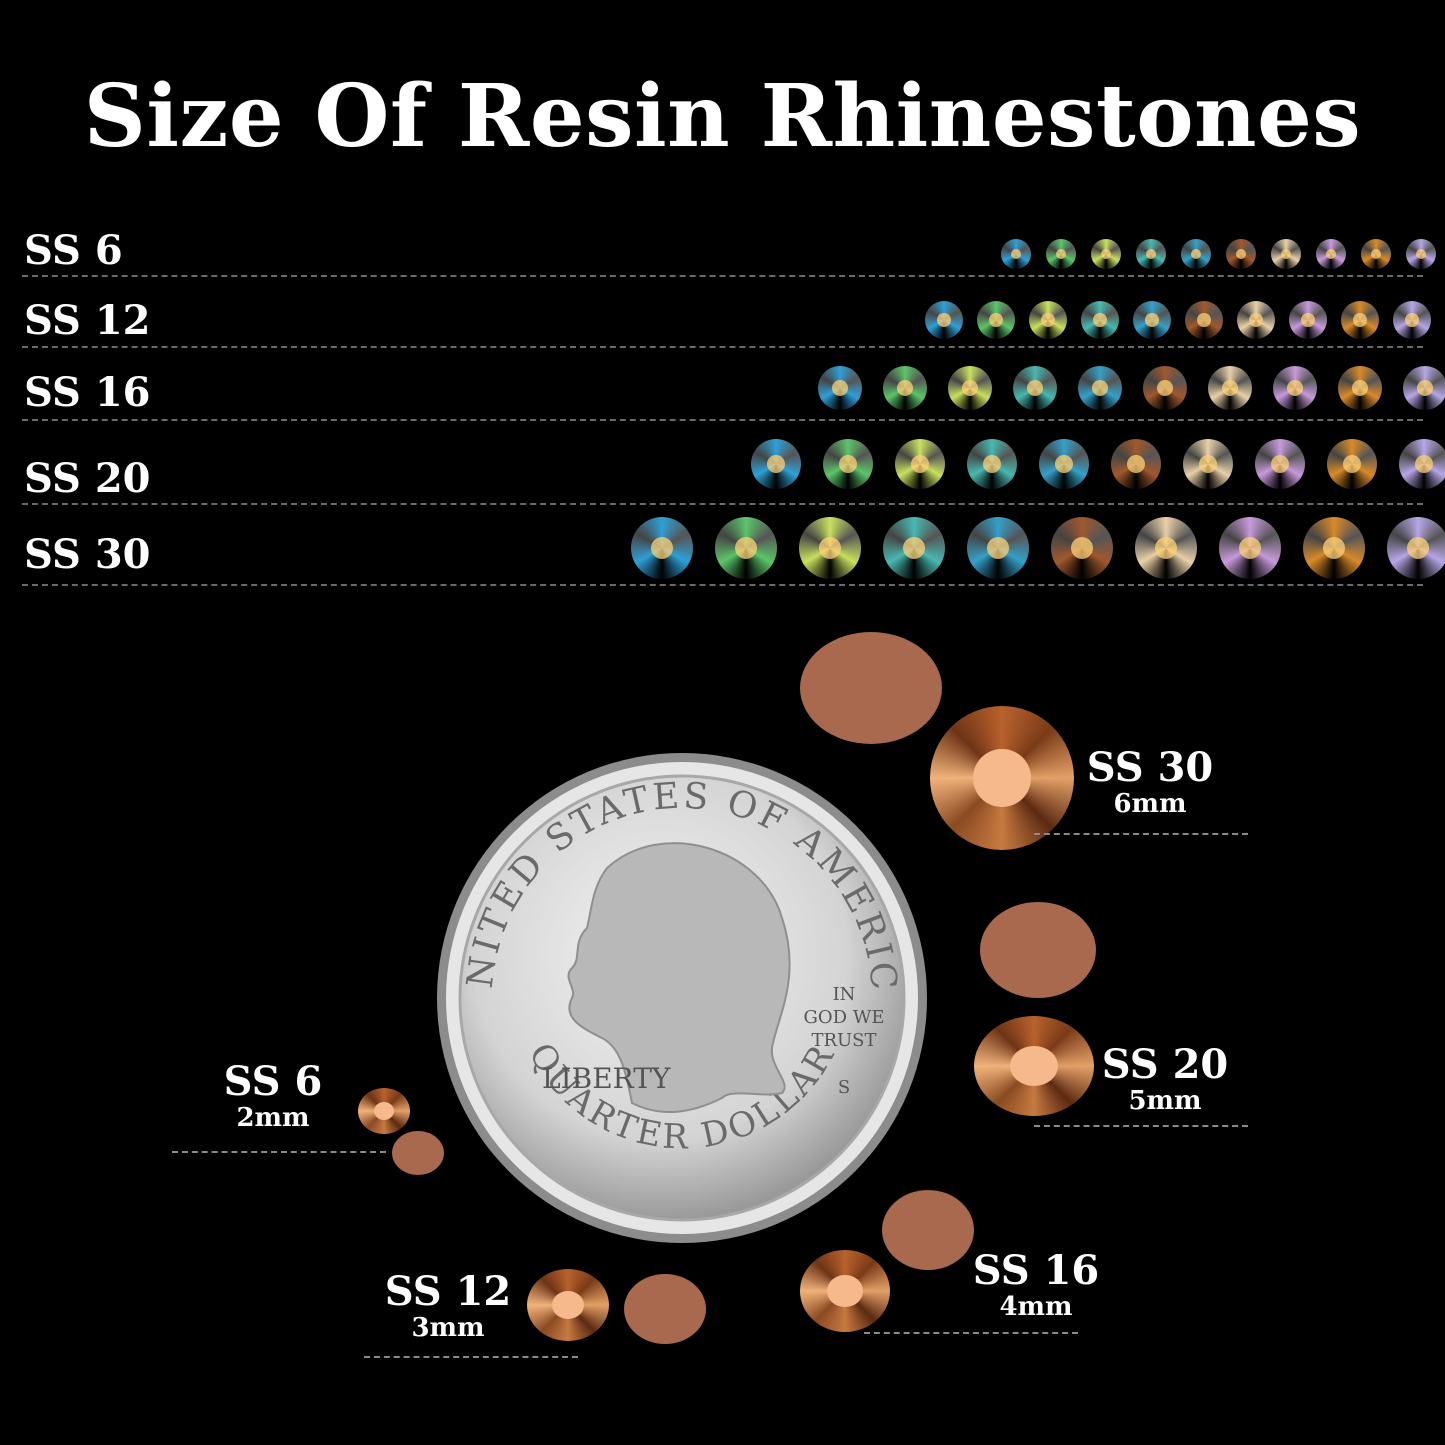 This screenshot has height=1445, width=1445. Describe the element at coordinates (87, 320) in the screenshot. I see `row-label-ss12: SS 12` at that location.